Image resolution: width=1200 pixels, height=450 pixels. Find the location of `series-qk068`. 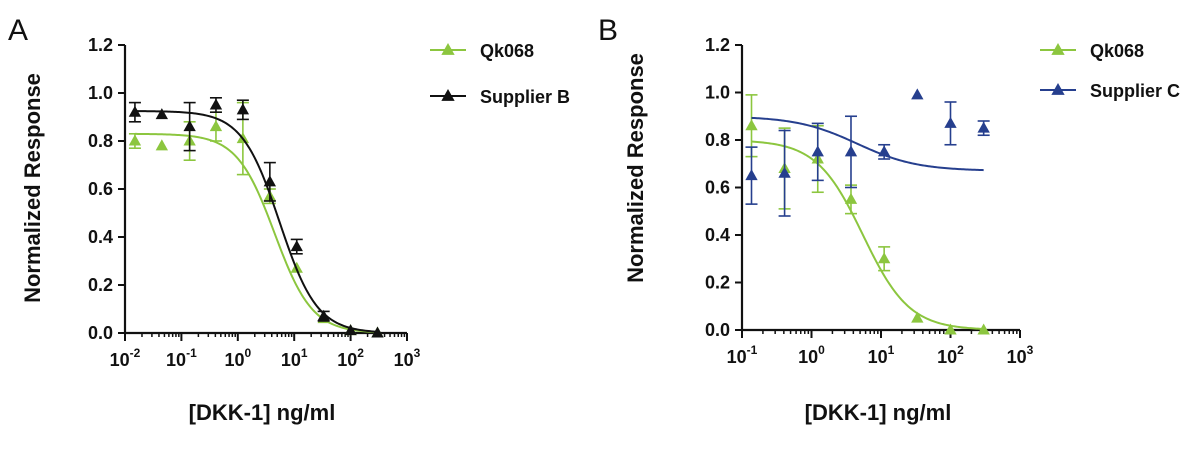

series-qk068 is located at coordinates (256, 219).